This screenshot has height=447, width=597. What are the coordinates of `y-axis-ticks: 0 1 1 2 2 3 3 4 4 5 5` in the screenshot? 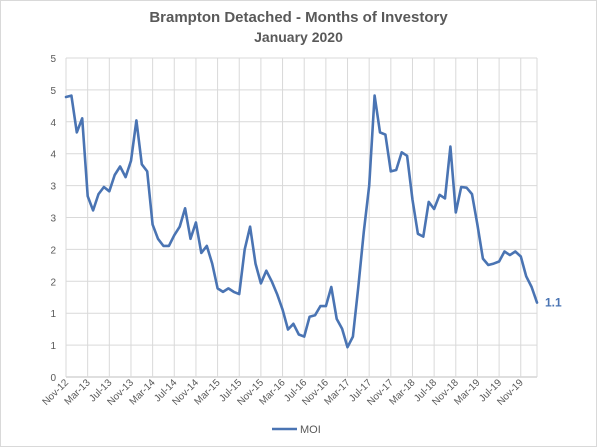 It's located at (53, 219).